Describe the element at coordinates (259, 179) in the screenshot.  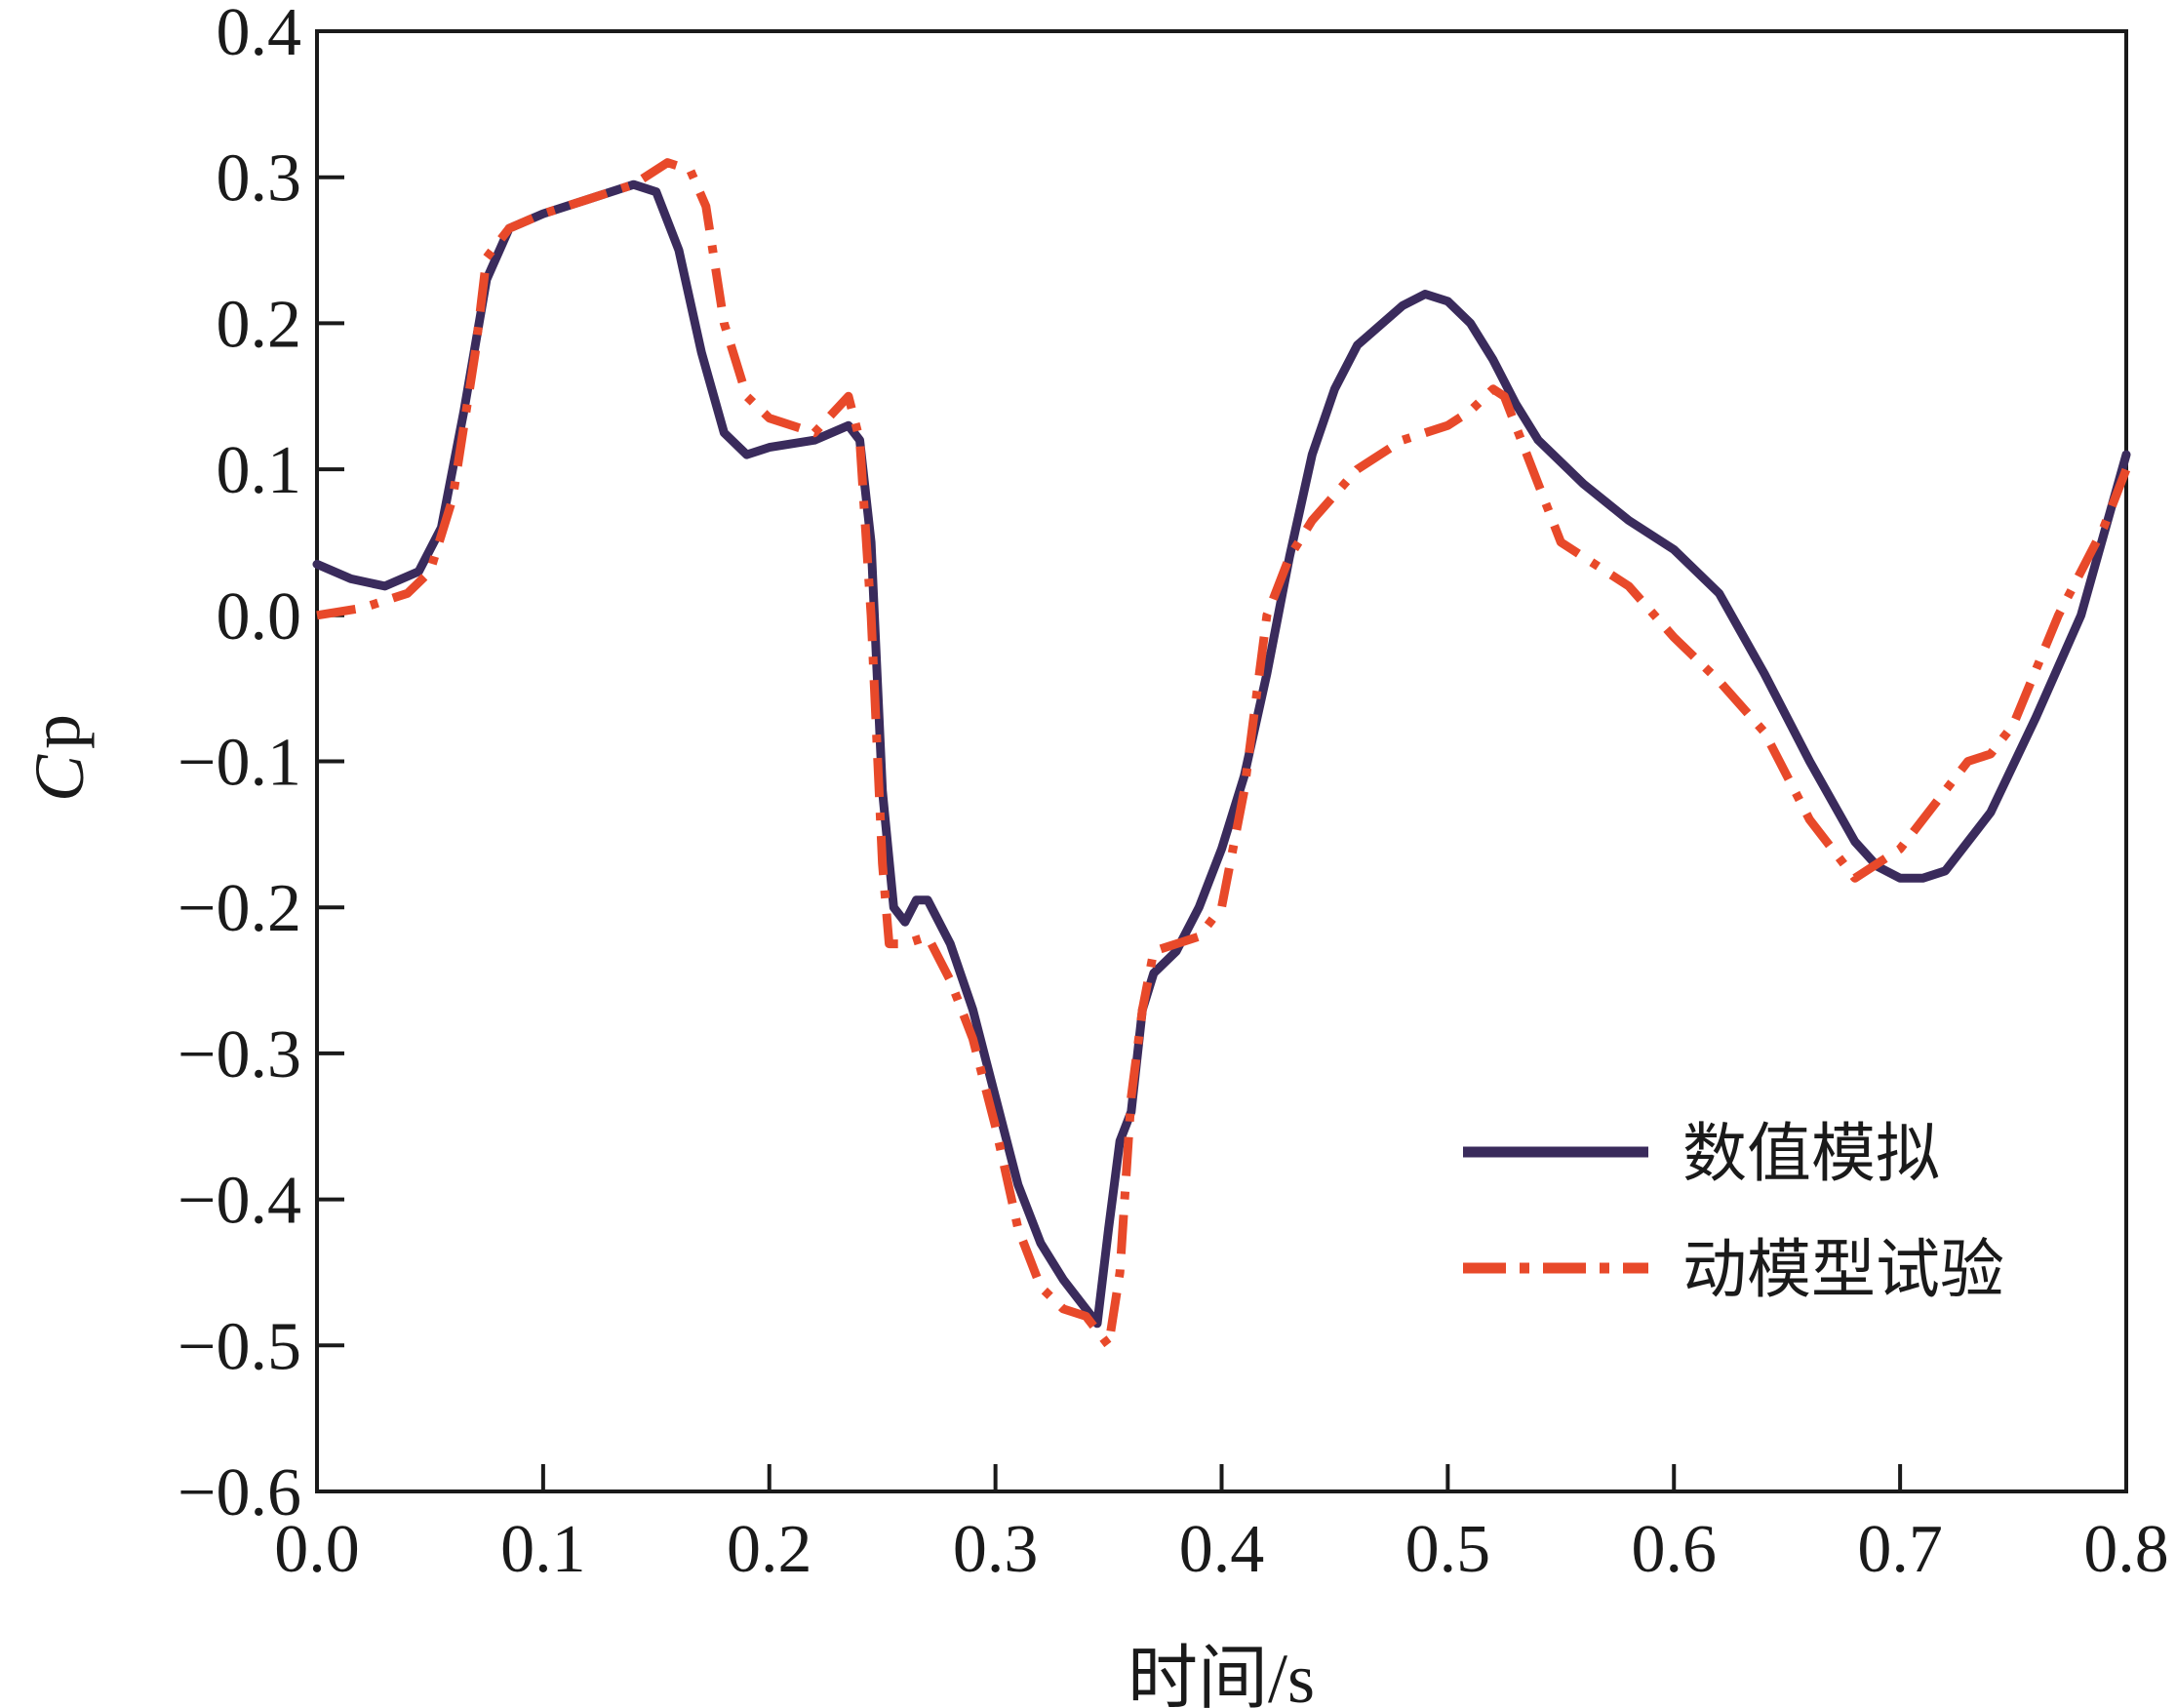
I see `y-tick-label: 0.3` at that location.